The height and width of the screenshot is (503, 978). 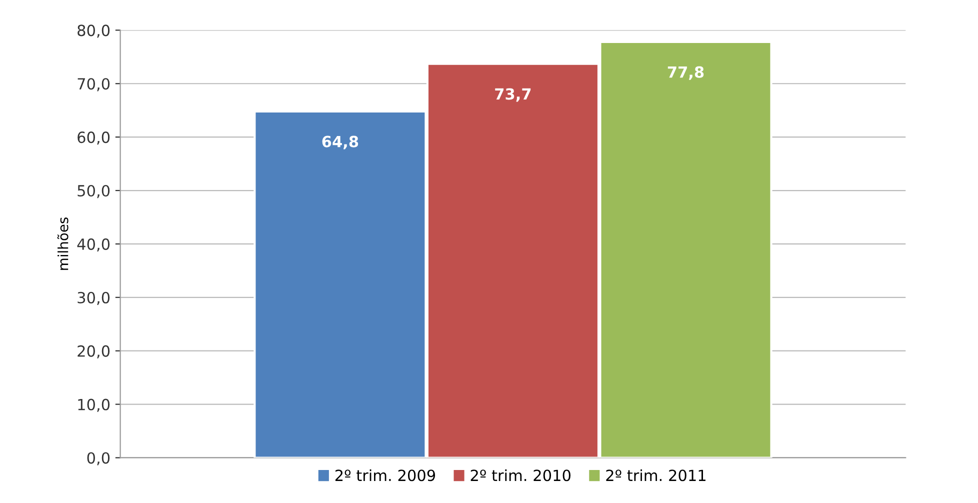 What do you see at coordinates (94, 405) in the screenshot?
I see `y-tick-label: 10,0` at bounding box center [94, 405].